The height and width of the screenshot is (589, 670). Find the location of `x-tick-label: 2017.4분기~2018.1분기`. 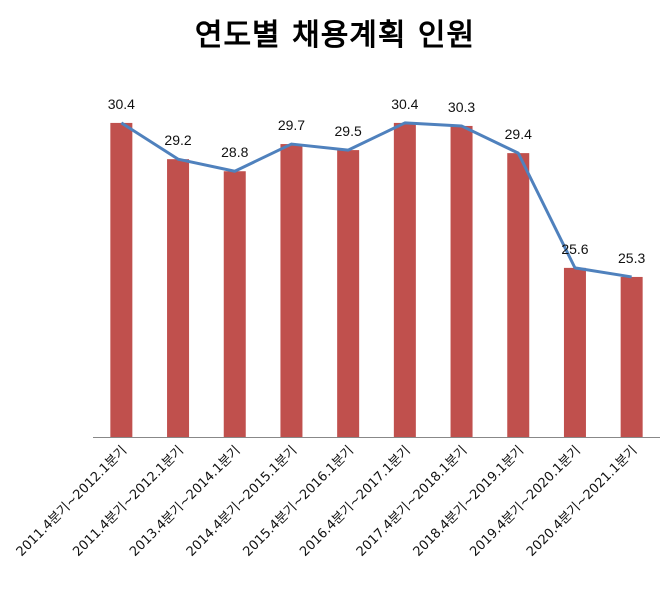

x-tick-label: 2017.4분기~2018.1분기 is located at coordinates (412, 501).